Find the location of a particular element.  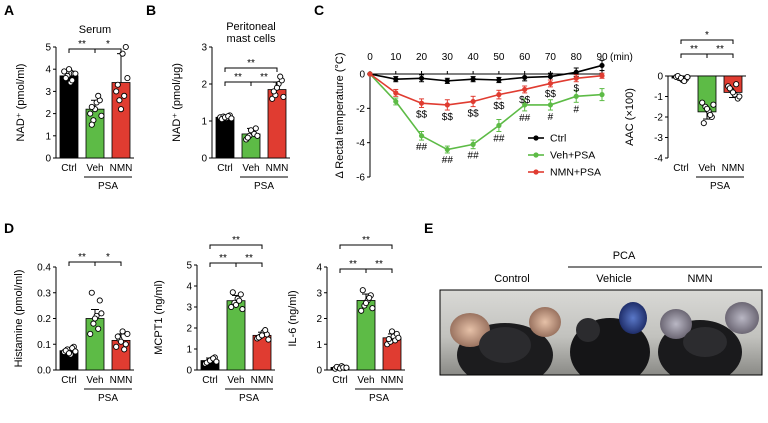

chart-title: mast cells is located at coordinates (251, 39).